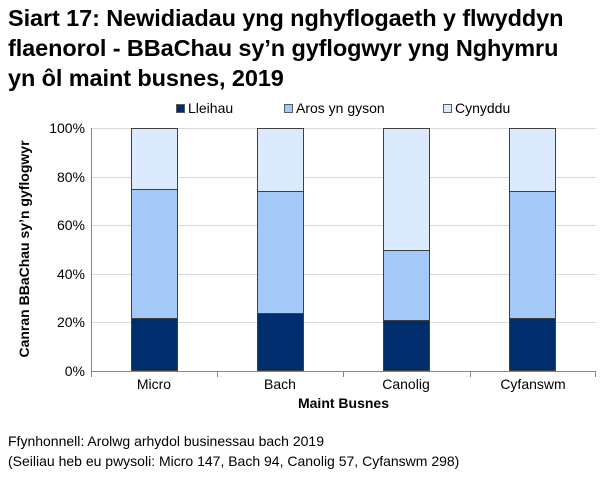 The width and height of the screenshot is (615, 480). Describe the element at coordinates (74, 371) in the screenshot. I see `y-tick-label: 0%` at that location.